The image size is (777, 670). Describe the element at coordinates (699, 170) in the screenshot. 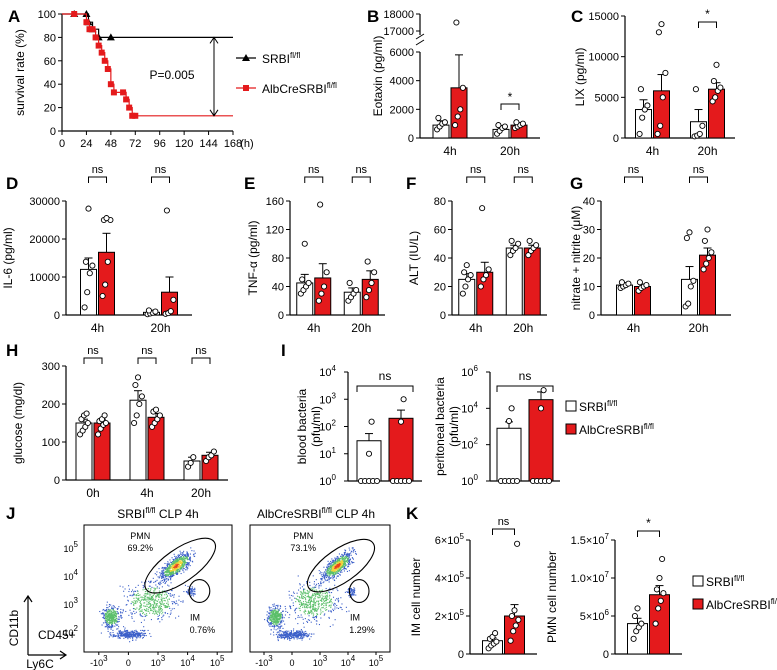

I see `significance-label: ns` at that location.